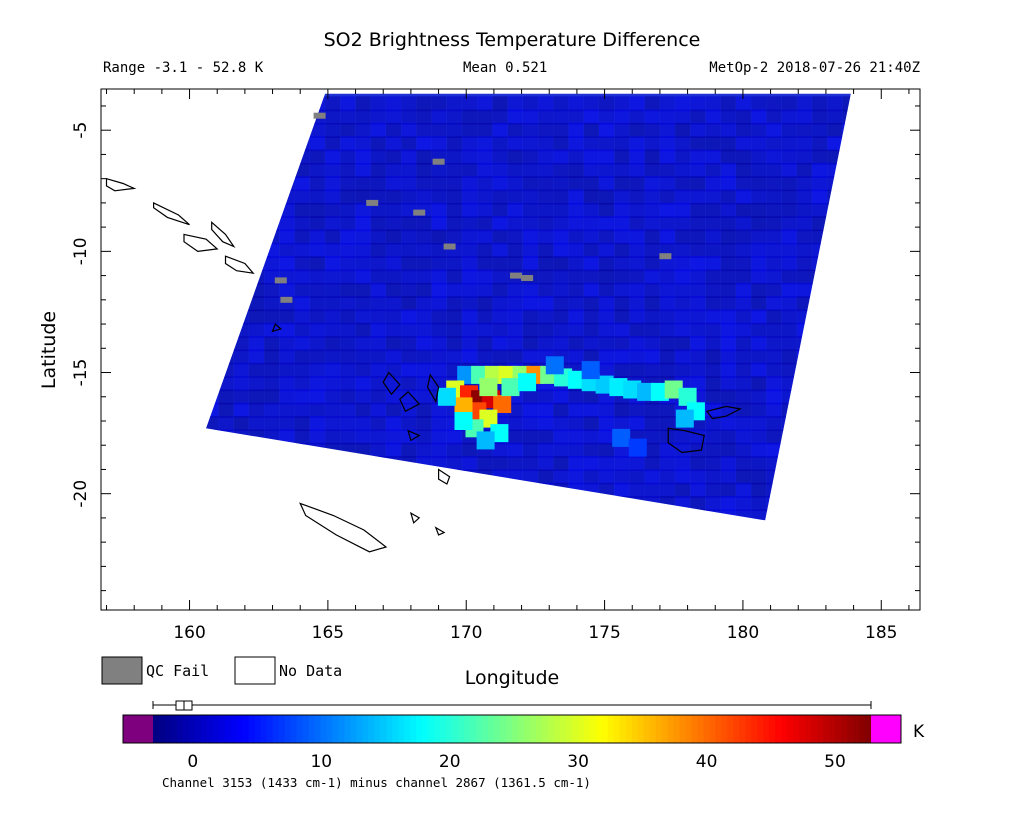 Image resolution: width=1024 pixels, height=817 pixels. What do you see at coordinates (512, 705) in the screenshot?
I see `colorbar-slider` at bounding box center [512, 705].